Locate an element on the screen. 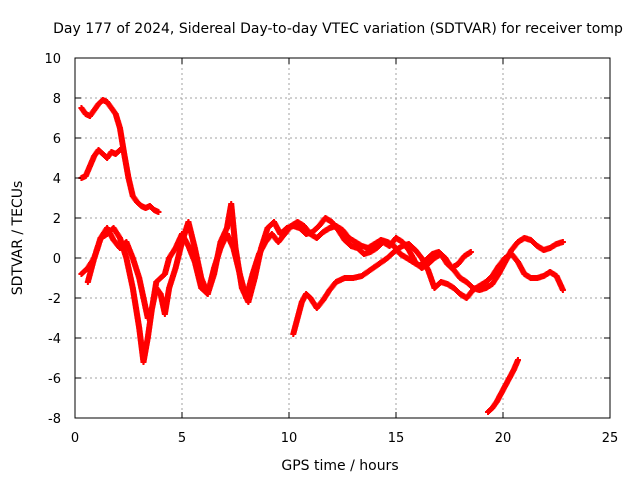 Image resolution: width=640 pixels, height=480 pixels. y-tick-label: 2 is located at coordinates (57, 219).